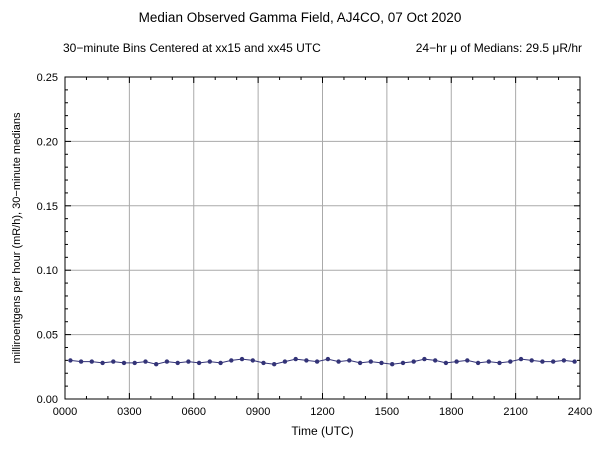 The height and width of the screenshot is (457, 600). What do you see at coordinates (47, 78) in the screenshot?
I see `y-tick-label: 0.25` at bounding box center [47, 78].